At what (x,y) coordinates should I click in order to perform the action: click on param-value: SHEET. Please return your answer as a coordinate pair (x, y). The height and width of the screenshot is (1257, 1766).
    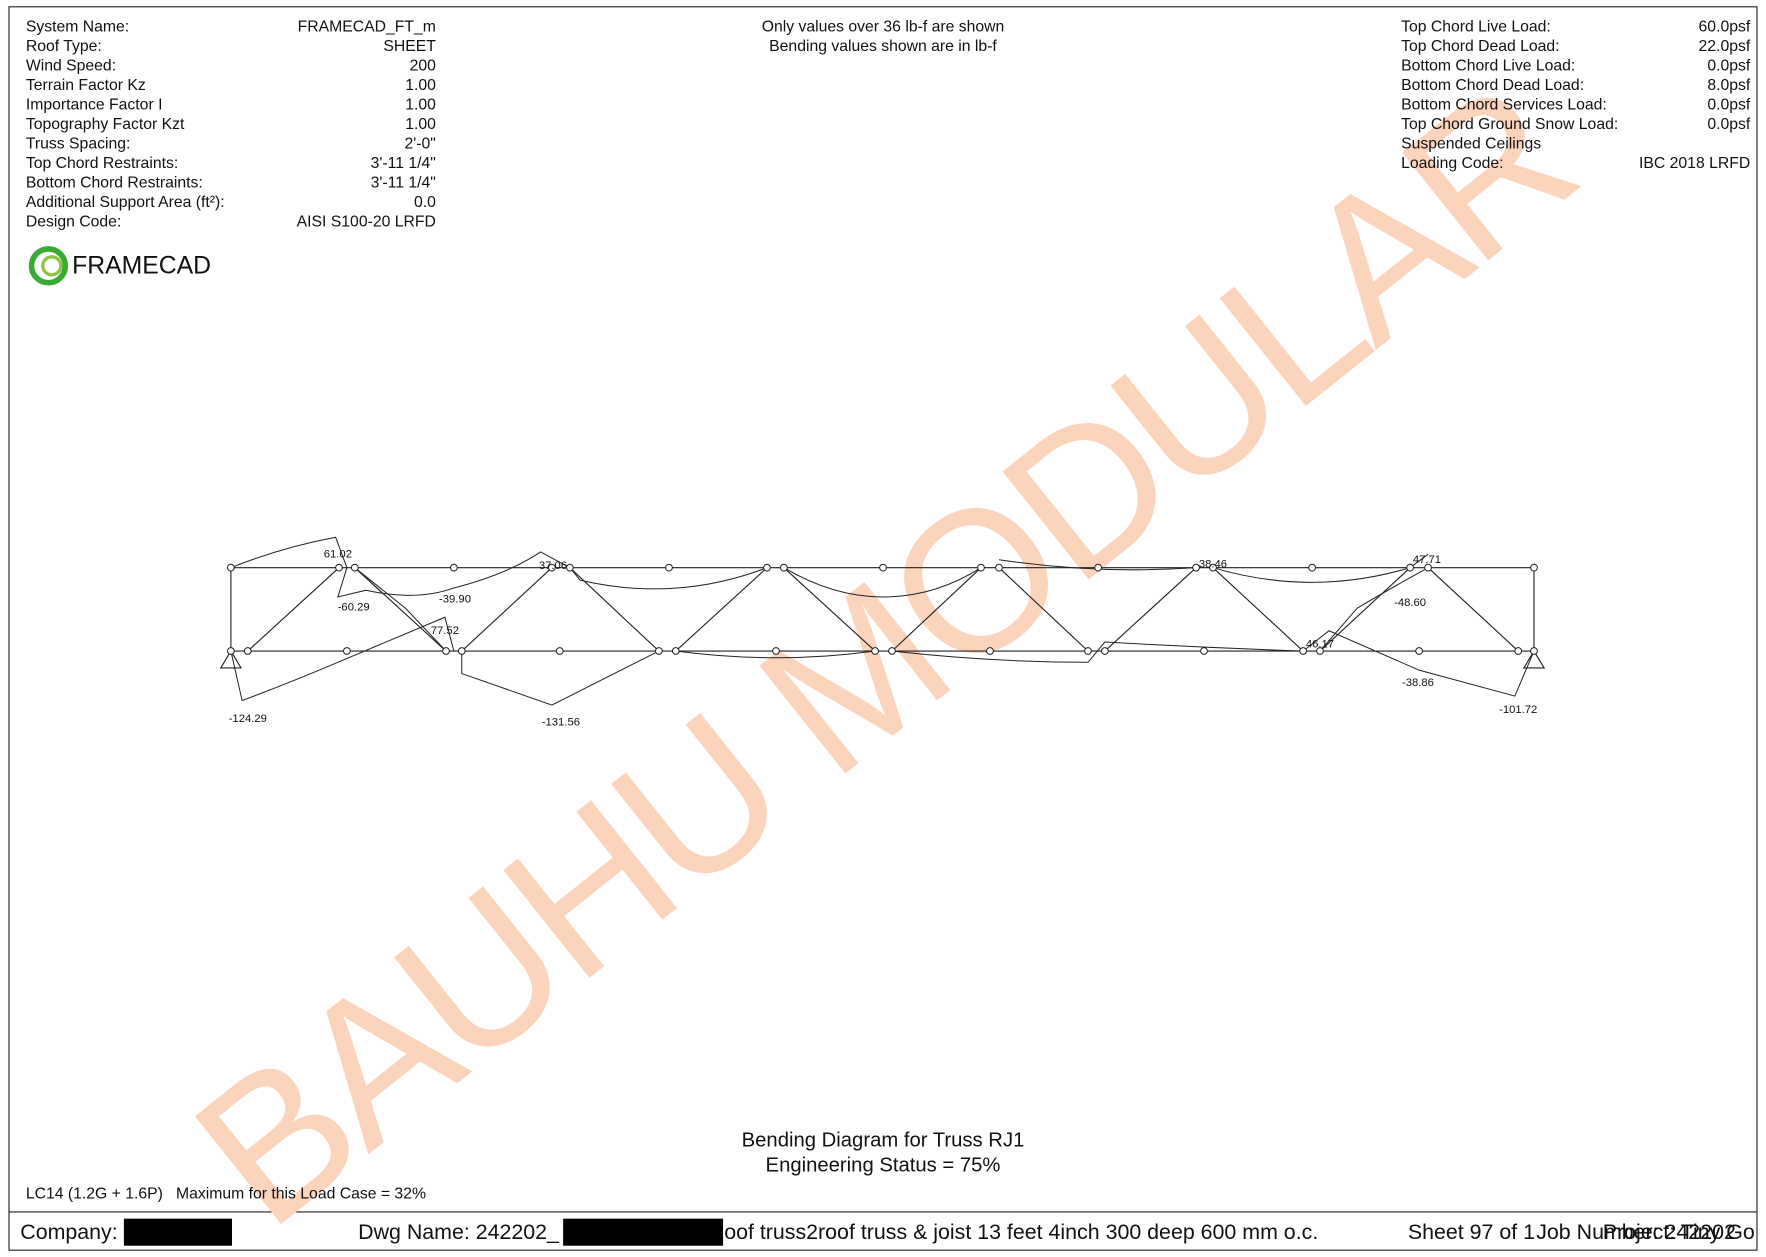
    Looking at the image, I should click on (409, 46).